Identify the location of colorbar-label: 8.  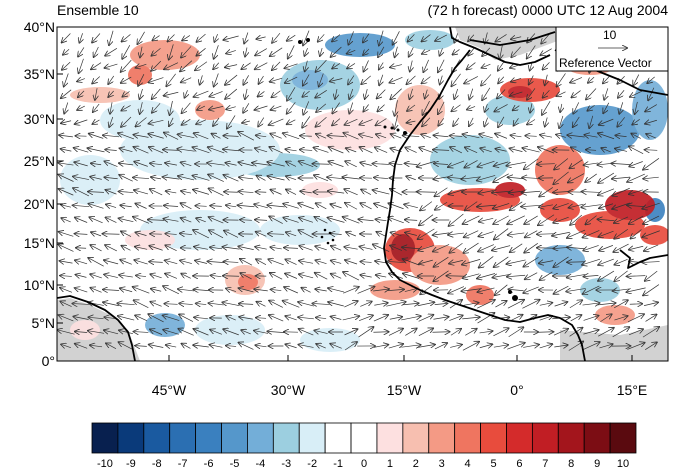
(571, 464).